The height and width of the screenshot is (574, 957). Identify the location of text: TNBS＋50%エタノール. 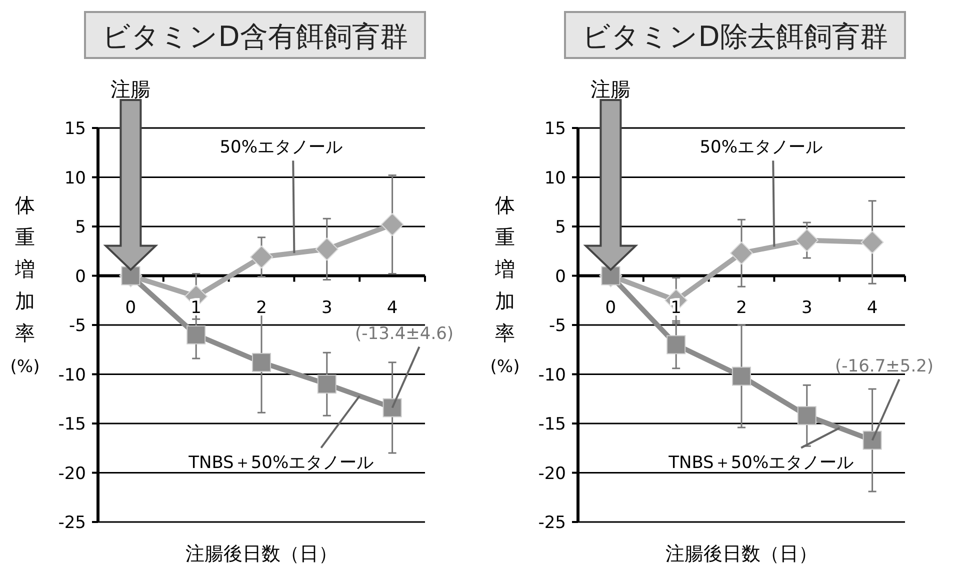
(281, 462).